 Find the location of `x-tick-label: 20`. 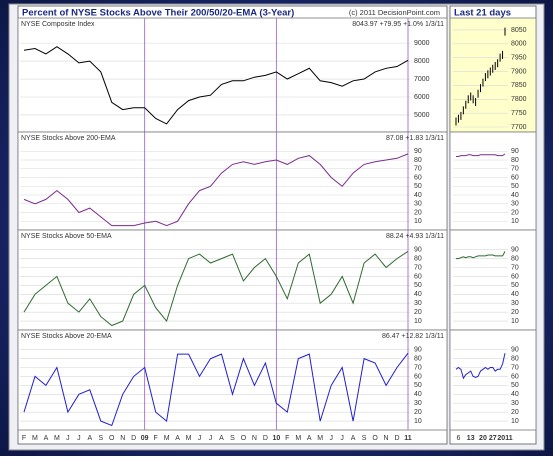

x-tick-label: 20 is located at coordinates (483, 438).